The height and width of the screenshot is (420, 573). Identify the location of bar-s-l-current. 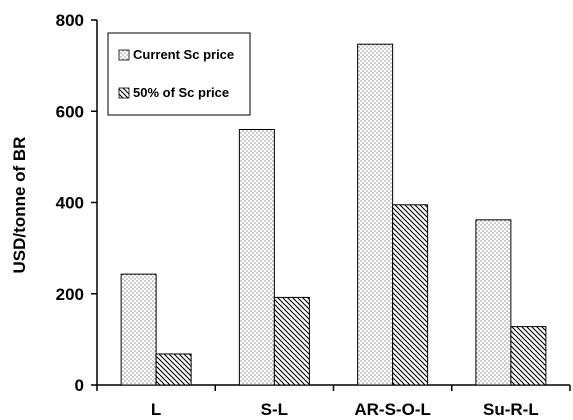
(256, 257).